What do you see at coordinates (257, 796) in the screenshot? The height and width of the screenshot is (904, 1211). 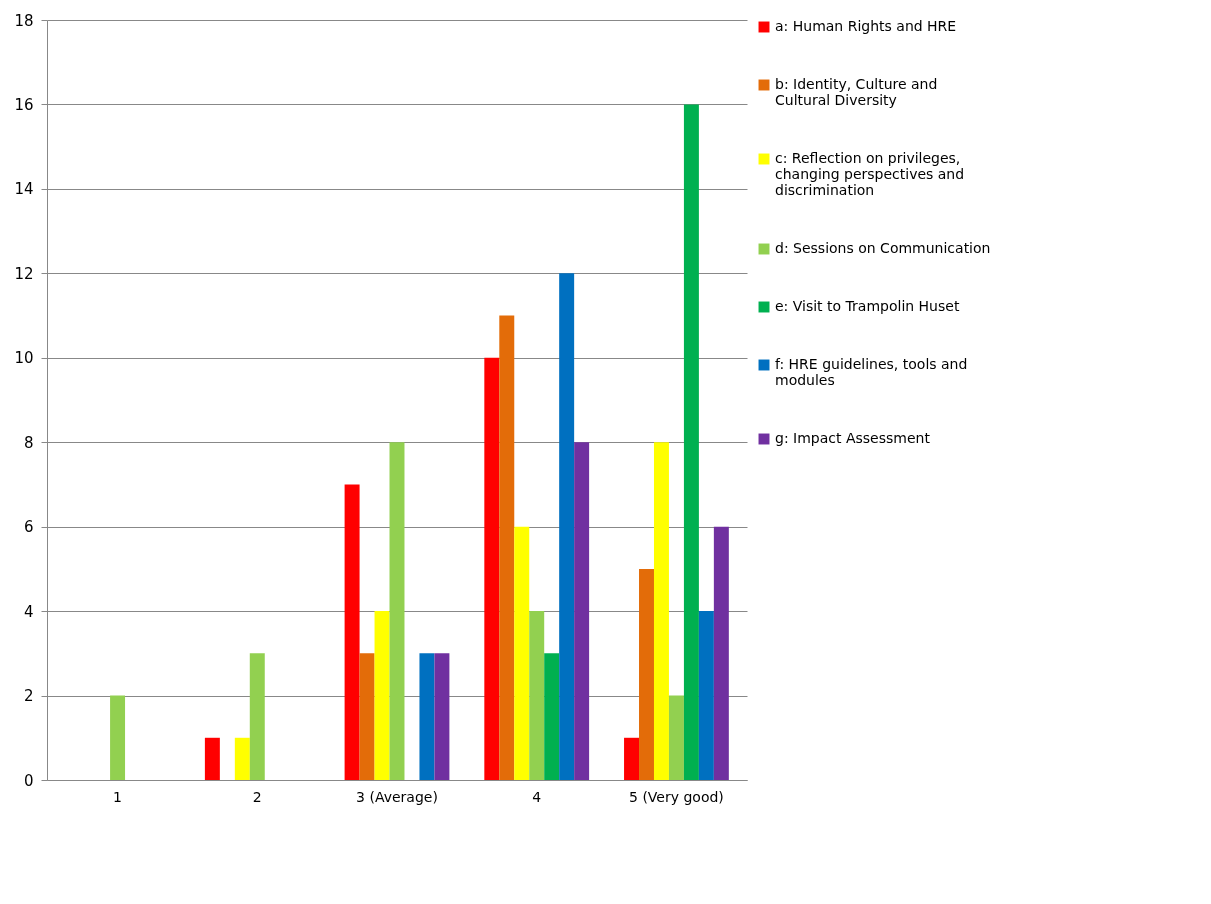 I see `x-tick-label: 2` at bounding box center [257, 796].